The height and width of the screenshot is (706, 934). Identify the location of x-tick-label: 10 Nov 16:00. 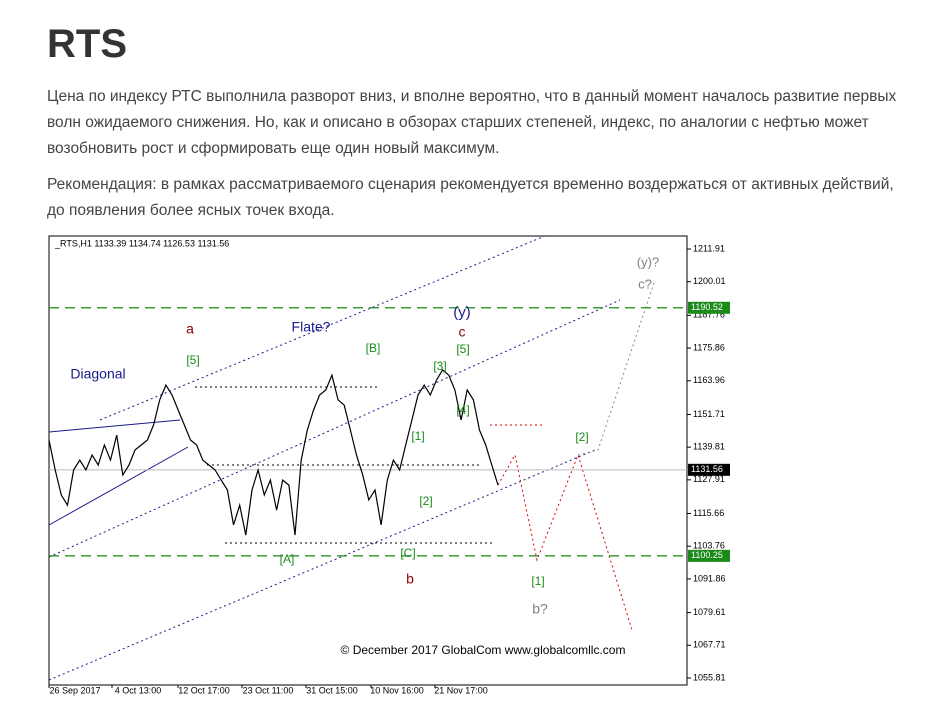
(397, 690).